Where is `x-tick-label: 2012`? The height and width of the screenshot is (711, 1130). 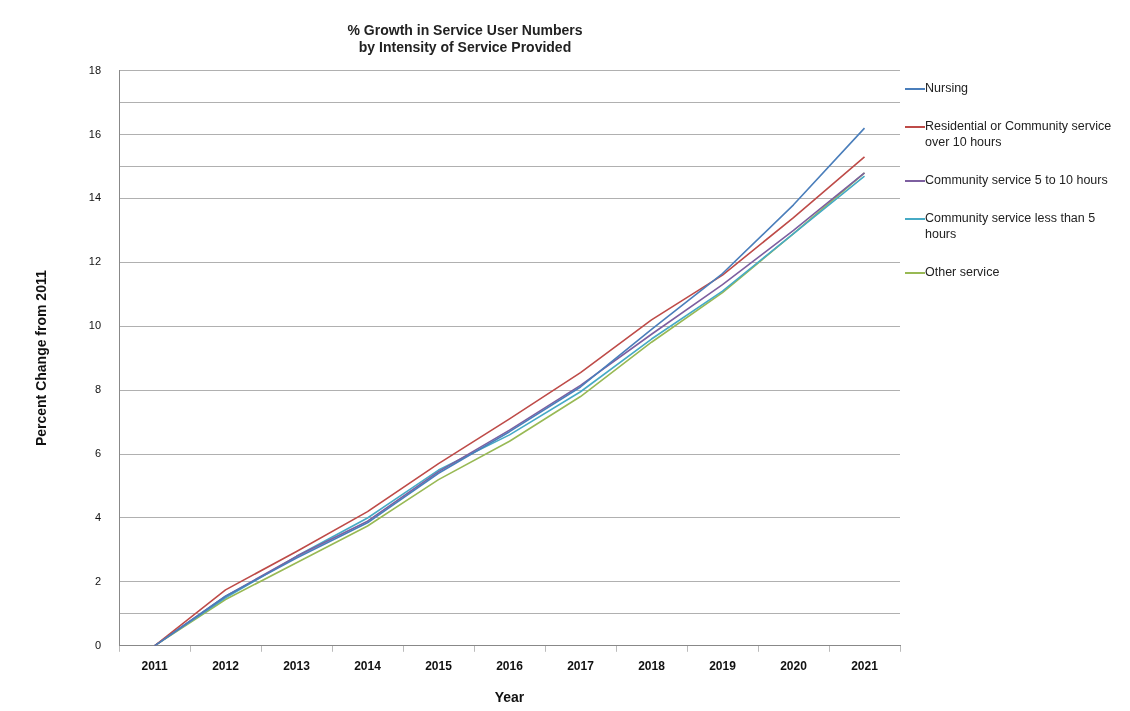 x-tick-label: 2012 is located at coordinates (226, 666).